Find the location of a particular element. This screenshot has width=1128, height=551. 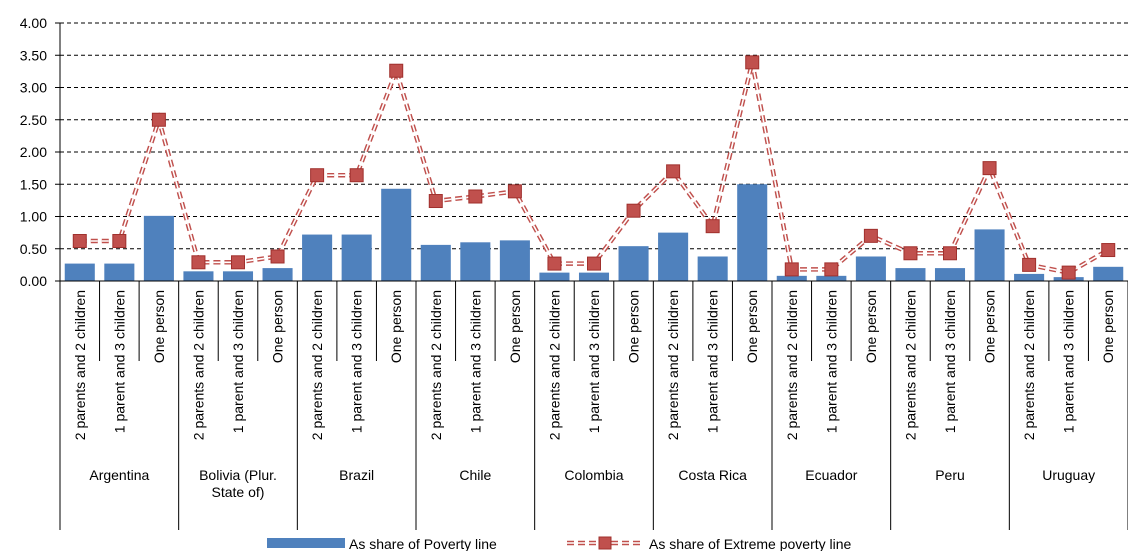

y-axis: 0.00 0.50 1.00 1.50 2.00 2.50 3.00 3.50 4.00 is located at coordinates (40, 152).